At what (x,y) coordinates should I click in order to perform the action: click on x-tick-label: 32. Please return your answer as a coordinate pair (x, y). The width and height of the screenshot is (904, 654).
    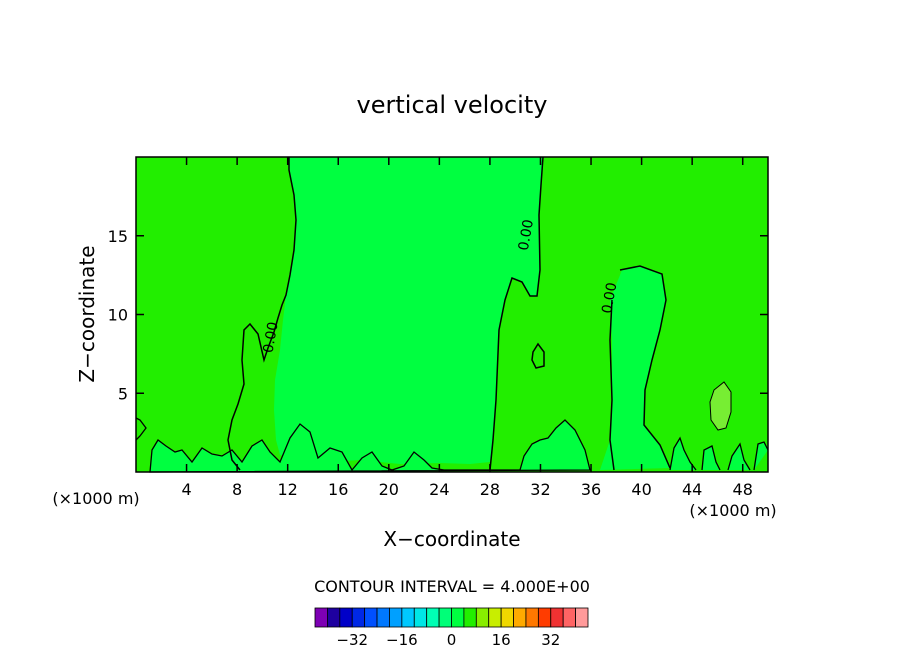
    Looking at the image, I should click on (540, 489).